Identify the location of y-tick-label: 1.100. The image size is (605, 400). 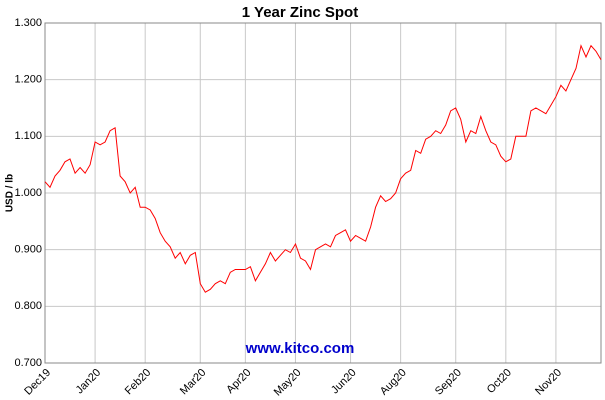
(28, 136).